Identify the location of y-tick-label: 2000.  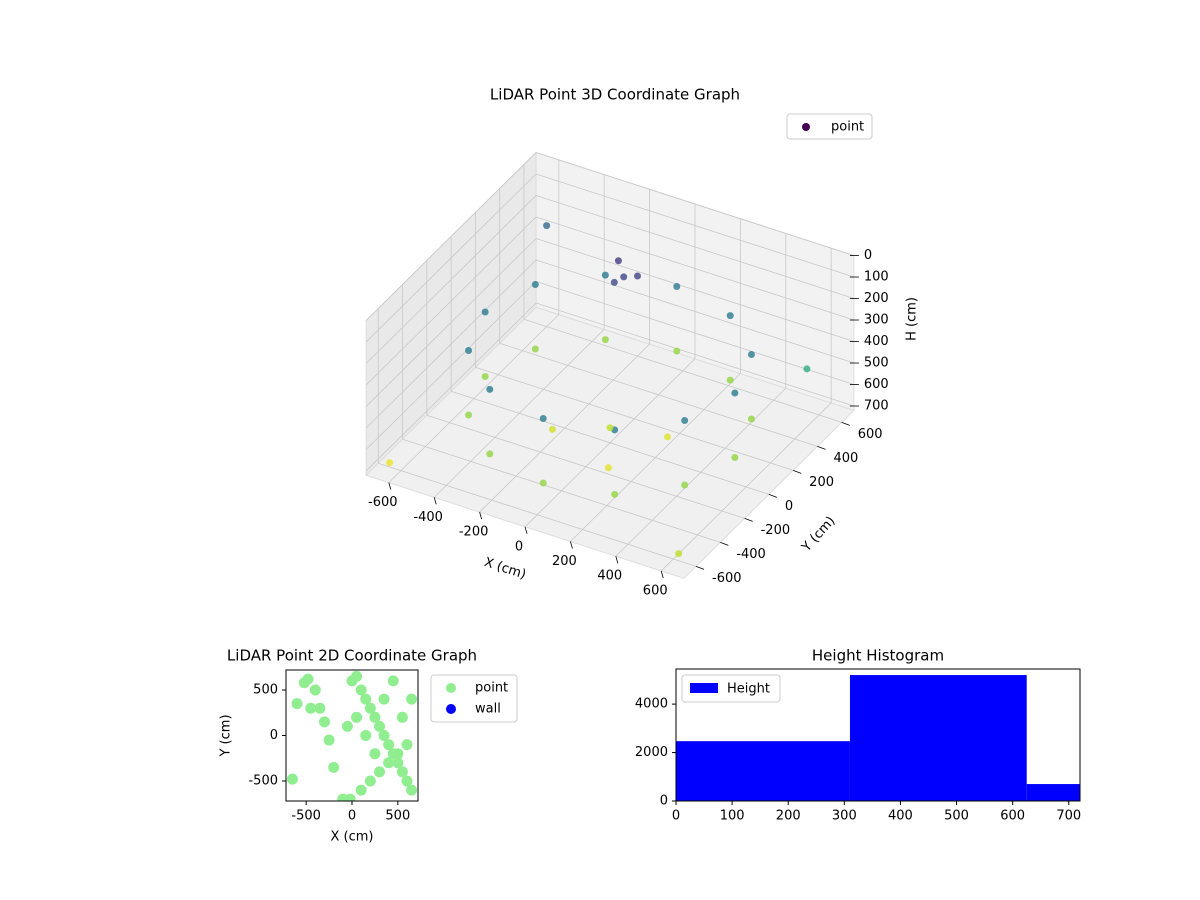
(651, 752).